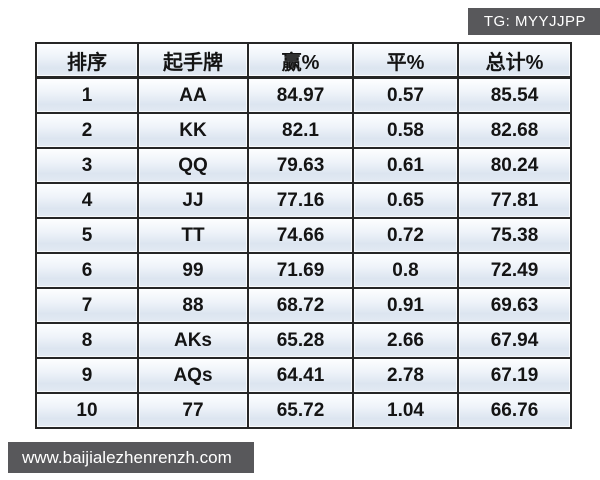 This screenshot has width=600, height=480. I want to click on table-row: 8 AKs 65.28 2.66 67.94, so click(303, 340).